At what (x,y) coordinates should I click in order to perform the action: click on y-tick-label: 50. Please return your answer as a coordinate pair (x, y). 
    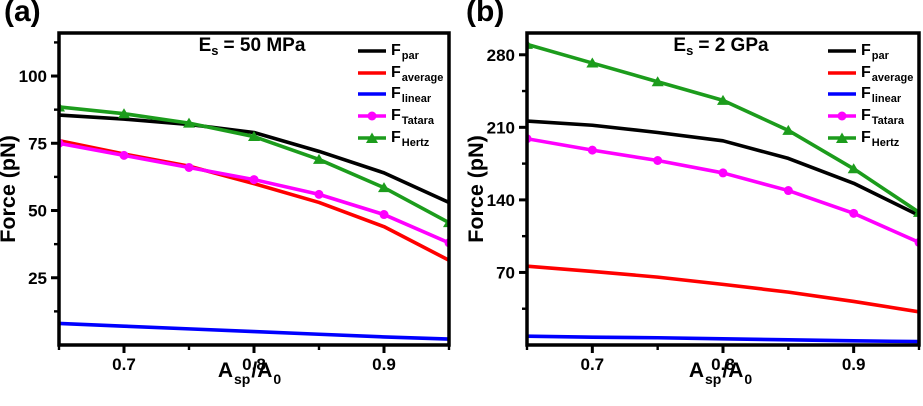
    Looking at the image, I should click on (37, 211).